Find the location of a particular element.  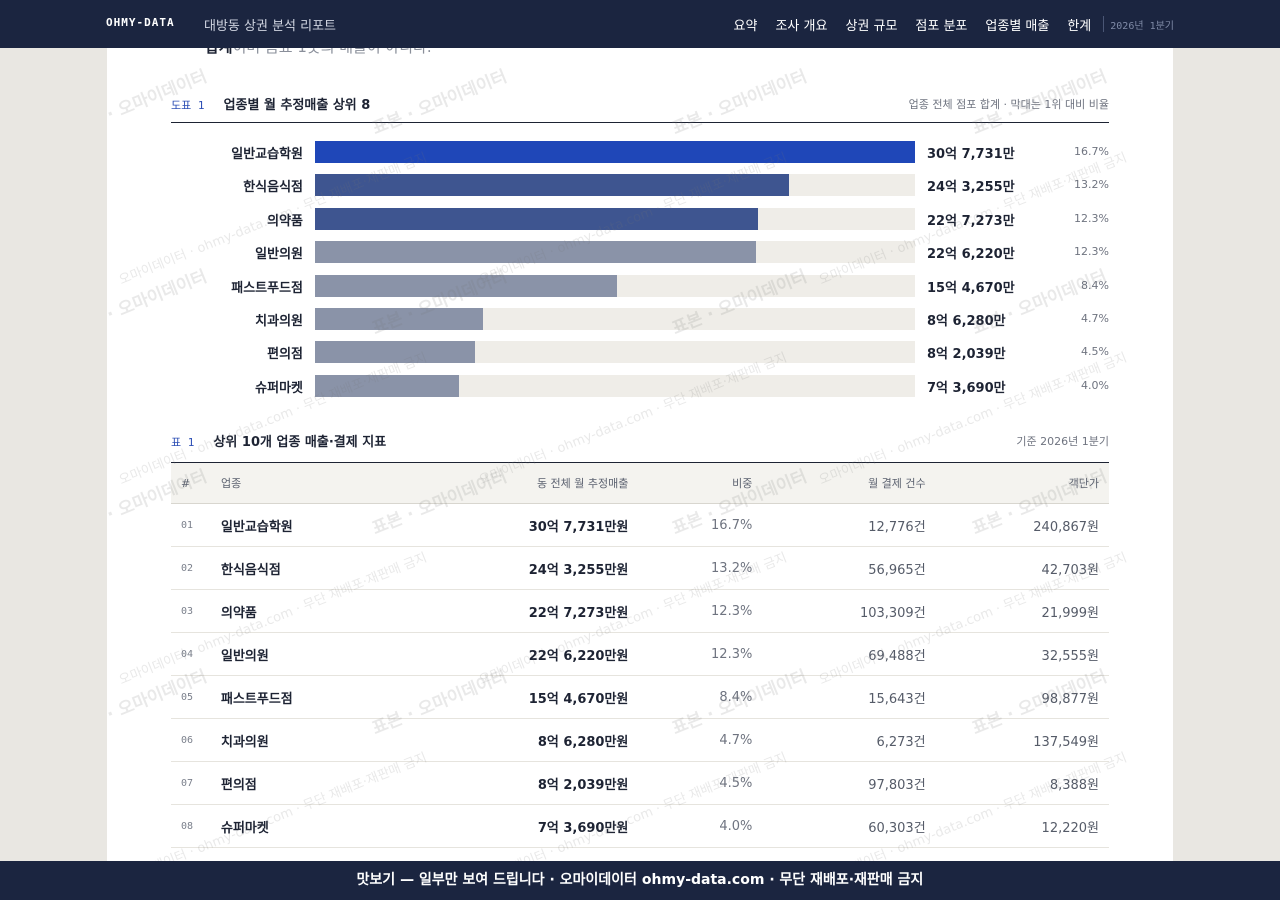

col-rank: # is located at coordinates (191, 483).